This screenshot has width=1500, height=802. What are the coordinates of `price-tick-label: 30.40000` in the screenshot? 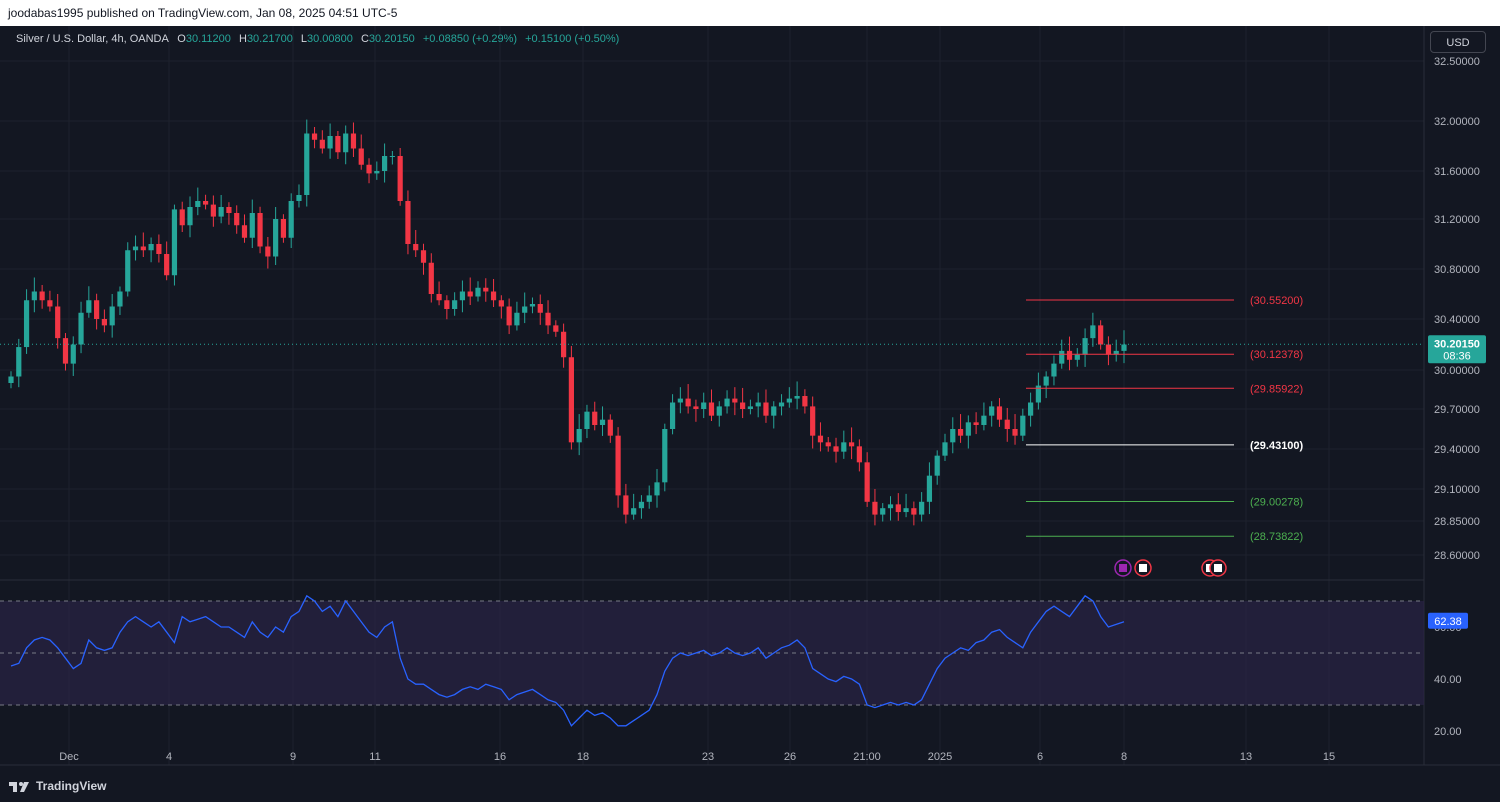 It's located at (1457, 320).